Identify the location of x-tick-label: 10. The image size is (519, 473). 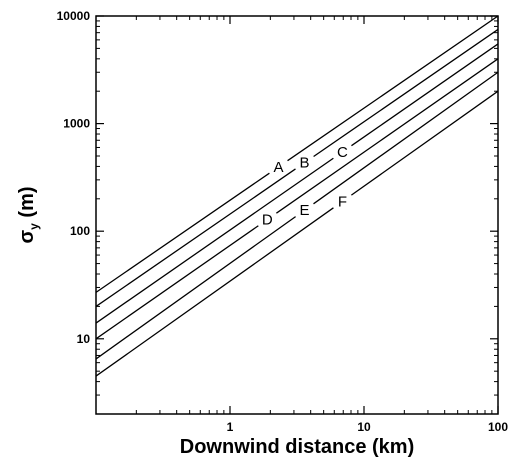
(364, 427).